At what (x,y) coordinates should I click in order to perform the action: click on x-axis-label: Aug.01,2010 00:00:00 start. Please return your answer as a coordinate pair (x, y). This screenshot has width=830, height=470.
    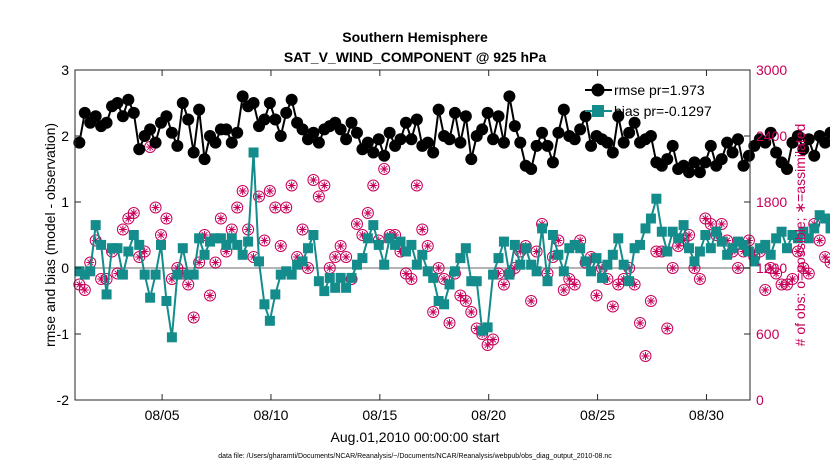
    Looking at the image, I should click on (415, 437).